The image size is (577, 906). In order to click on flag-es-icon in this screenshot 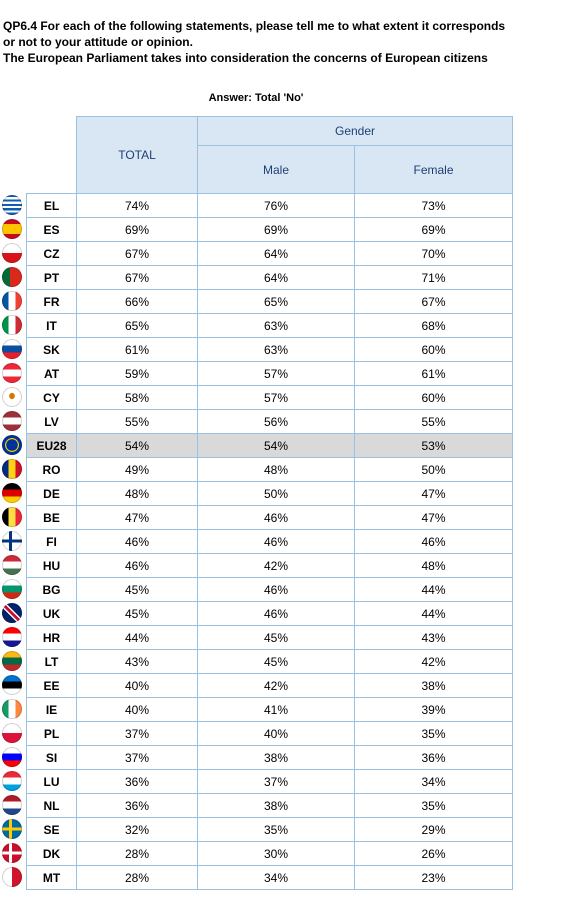, I will do `click(12, 229)`.